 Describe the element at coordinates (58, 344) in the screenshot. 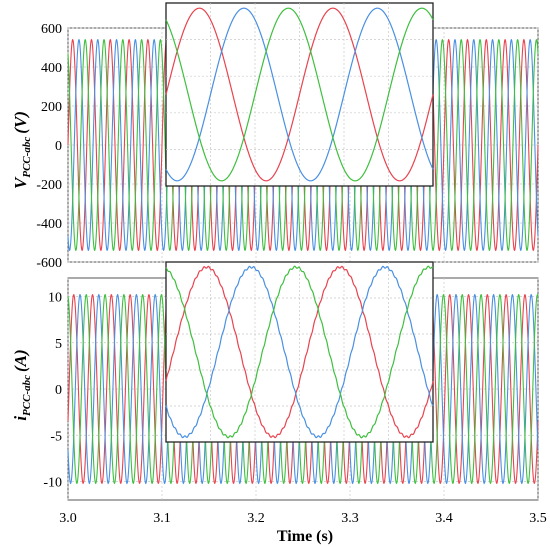

I see `y-tick-label: 5` at that location.